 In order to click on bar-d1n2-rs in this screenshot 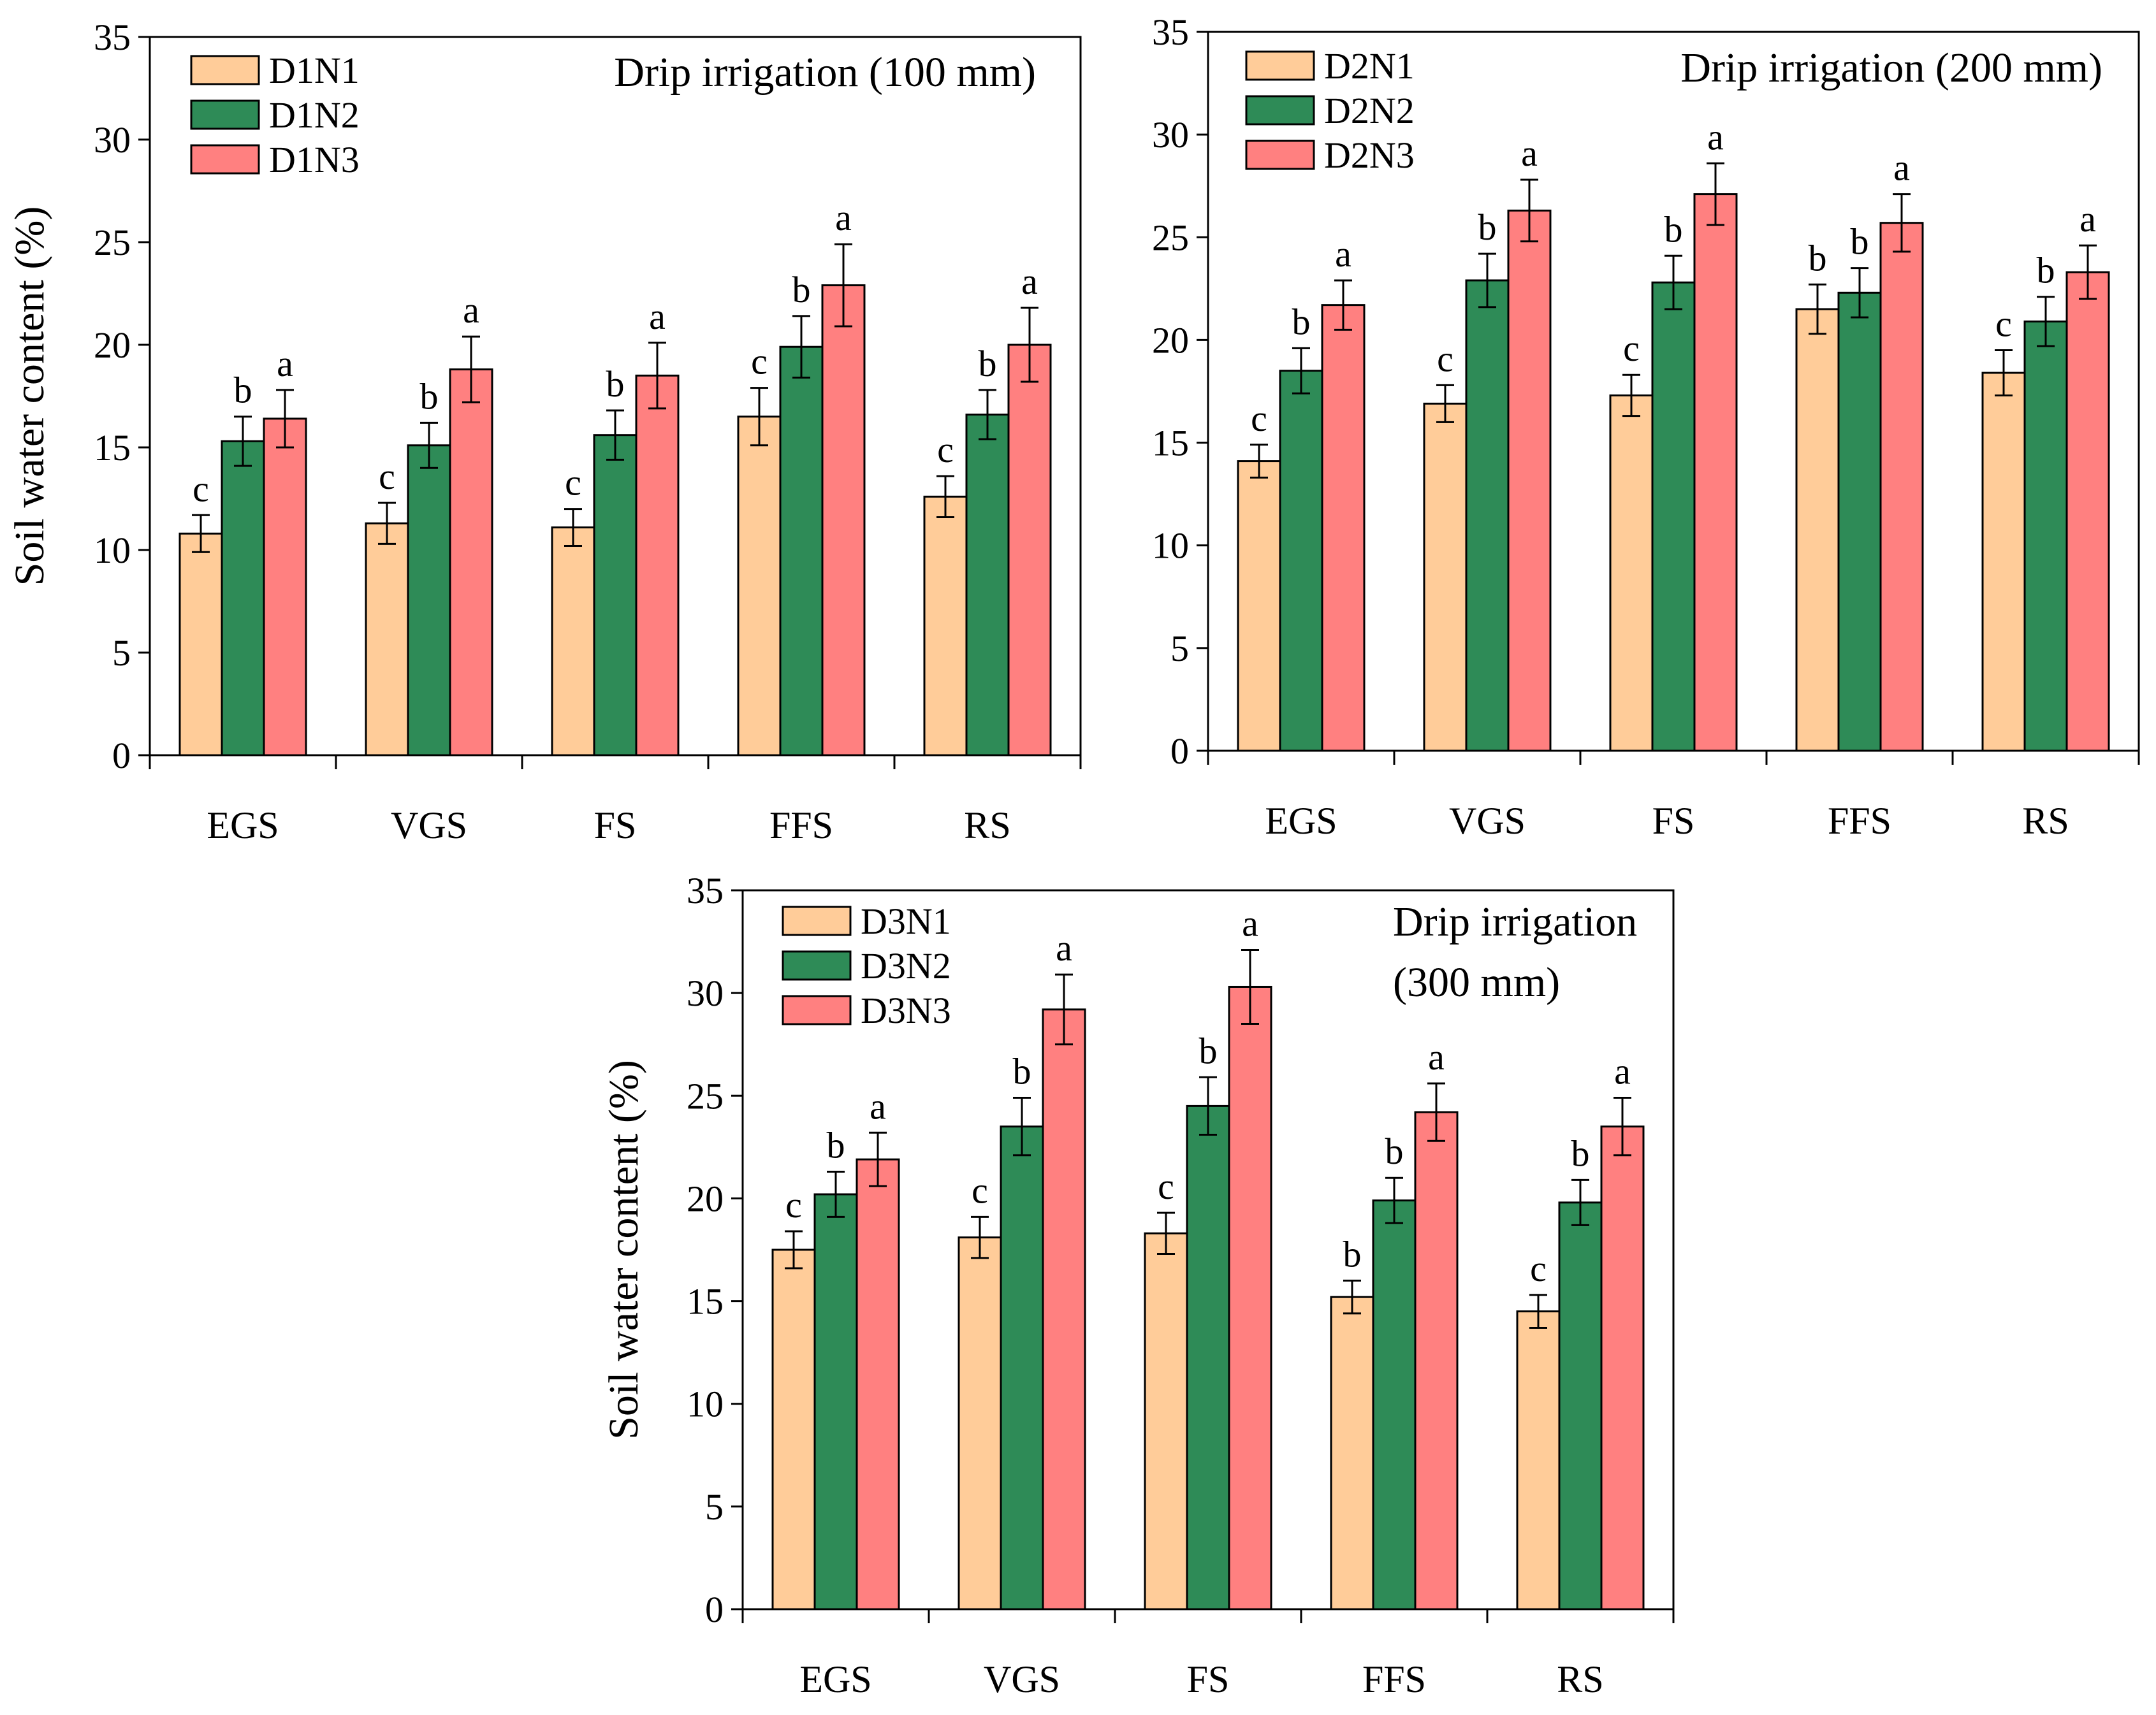, I will do `click(988, 584)`.